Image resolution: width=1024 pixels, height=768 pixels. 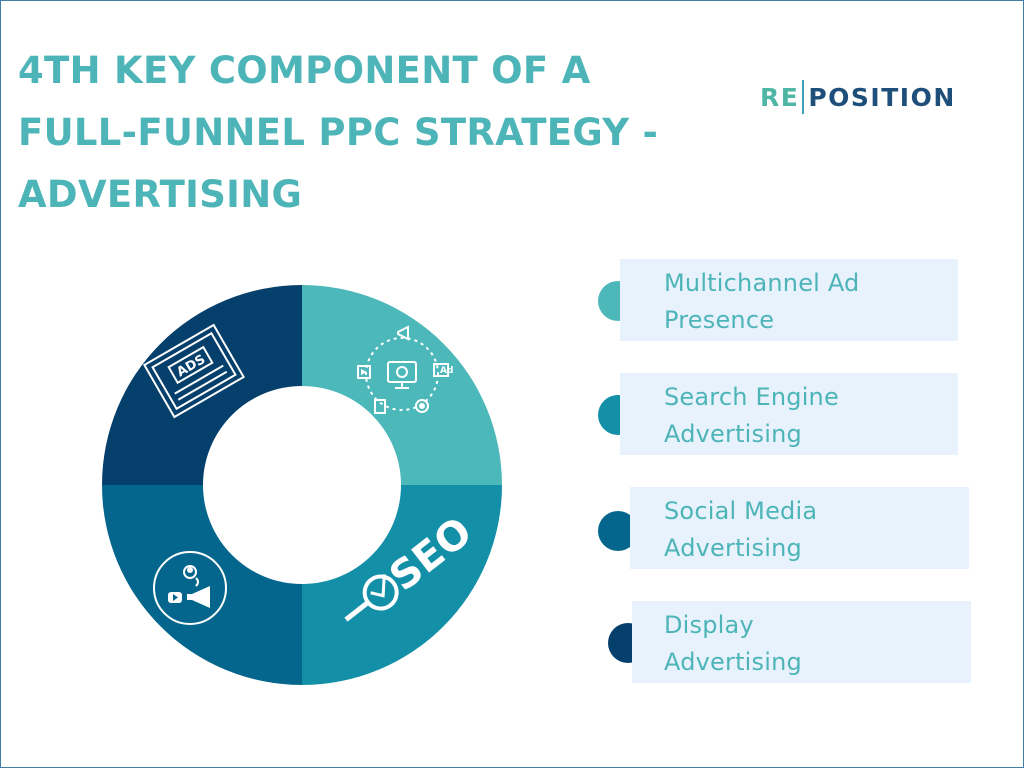 I want to click on brand-logo: RE POSITION, so click(x=858, y=97).